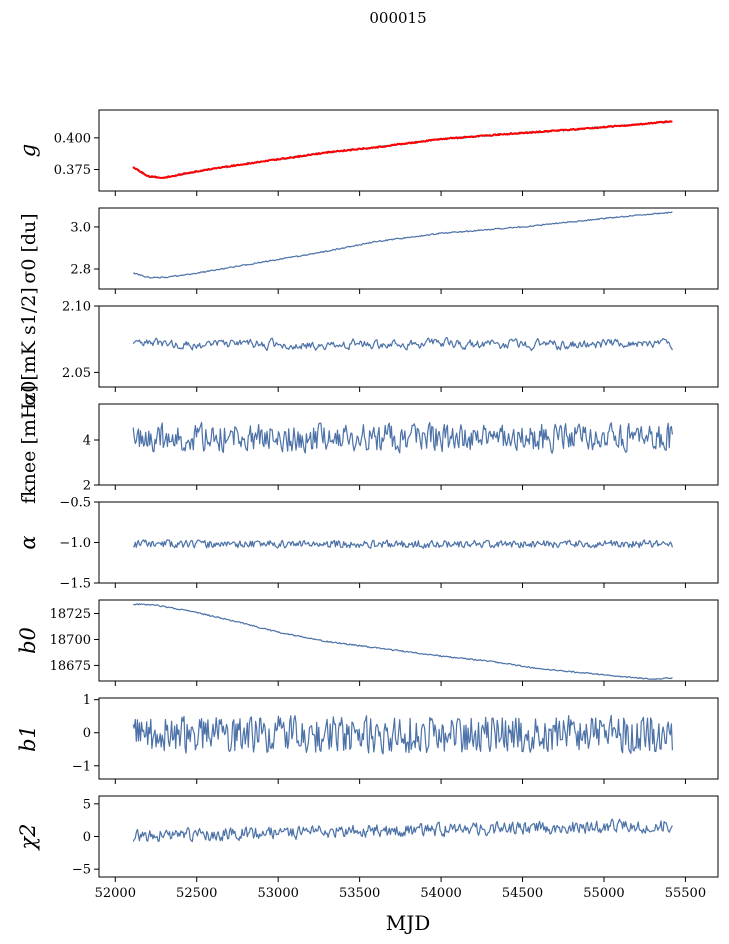 This screenshot has height=944, width=729. Describe the element at coordinates (72, 170) in the screenshot. I see `y-tick-label: 0.375` at that location.